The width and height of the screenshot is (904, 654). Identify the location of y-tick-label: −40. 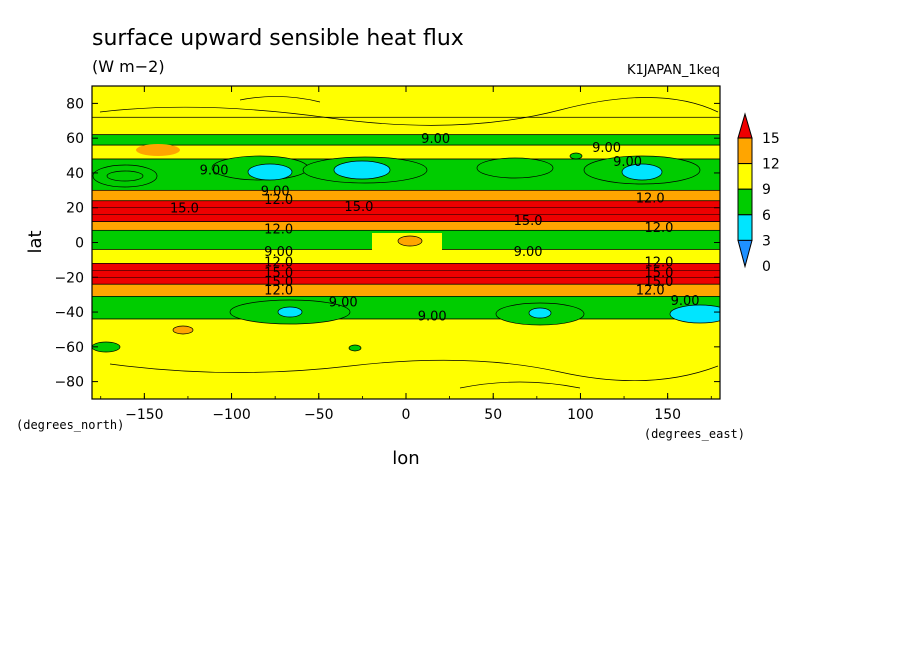
(69, 313).